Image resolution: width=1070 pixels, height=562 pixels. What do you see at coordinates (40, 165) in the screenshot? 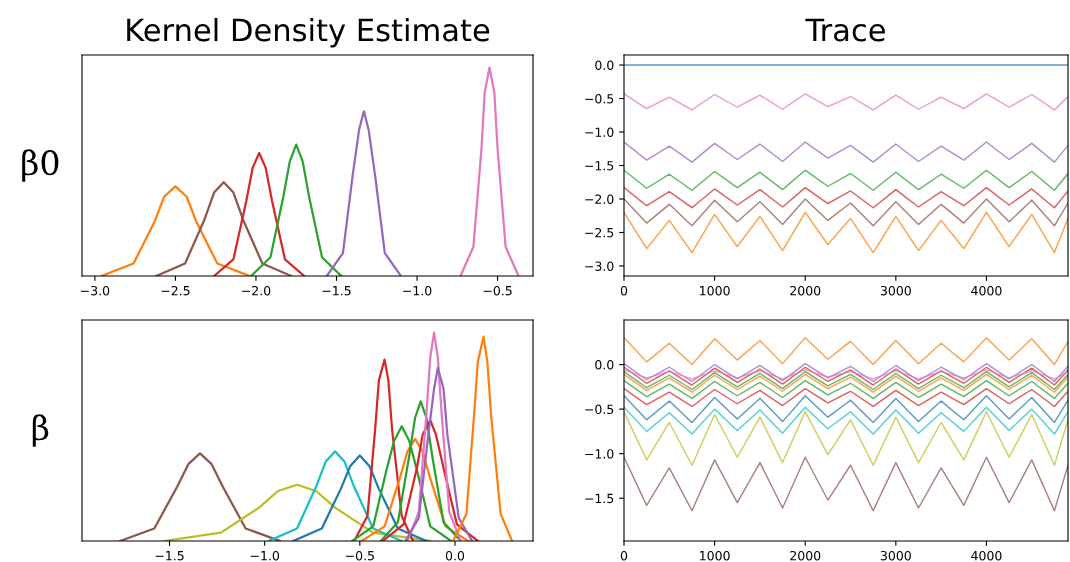
I see `y-axis-title: β0` at bounding box center [40, 165].